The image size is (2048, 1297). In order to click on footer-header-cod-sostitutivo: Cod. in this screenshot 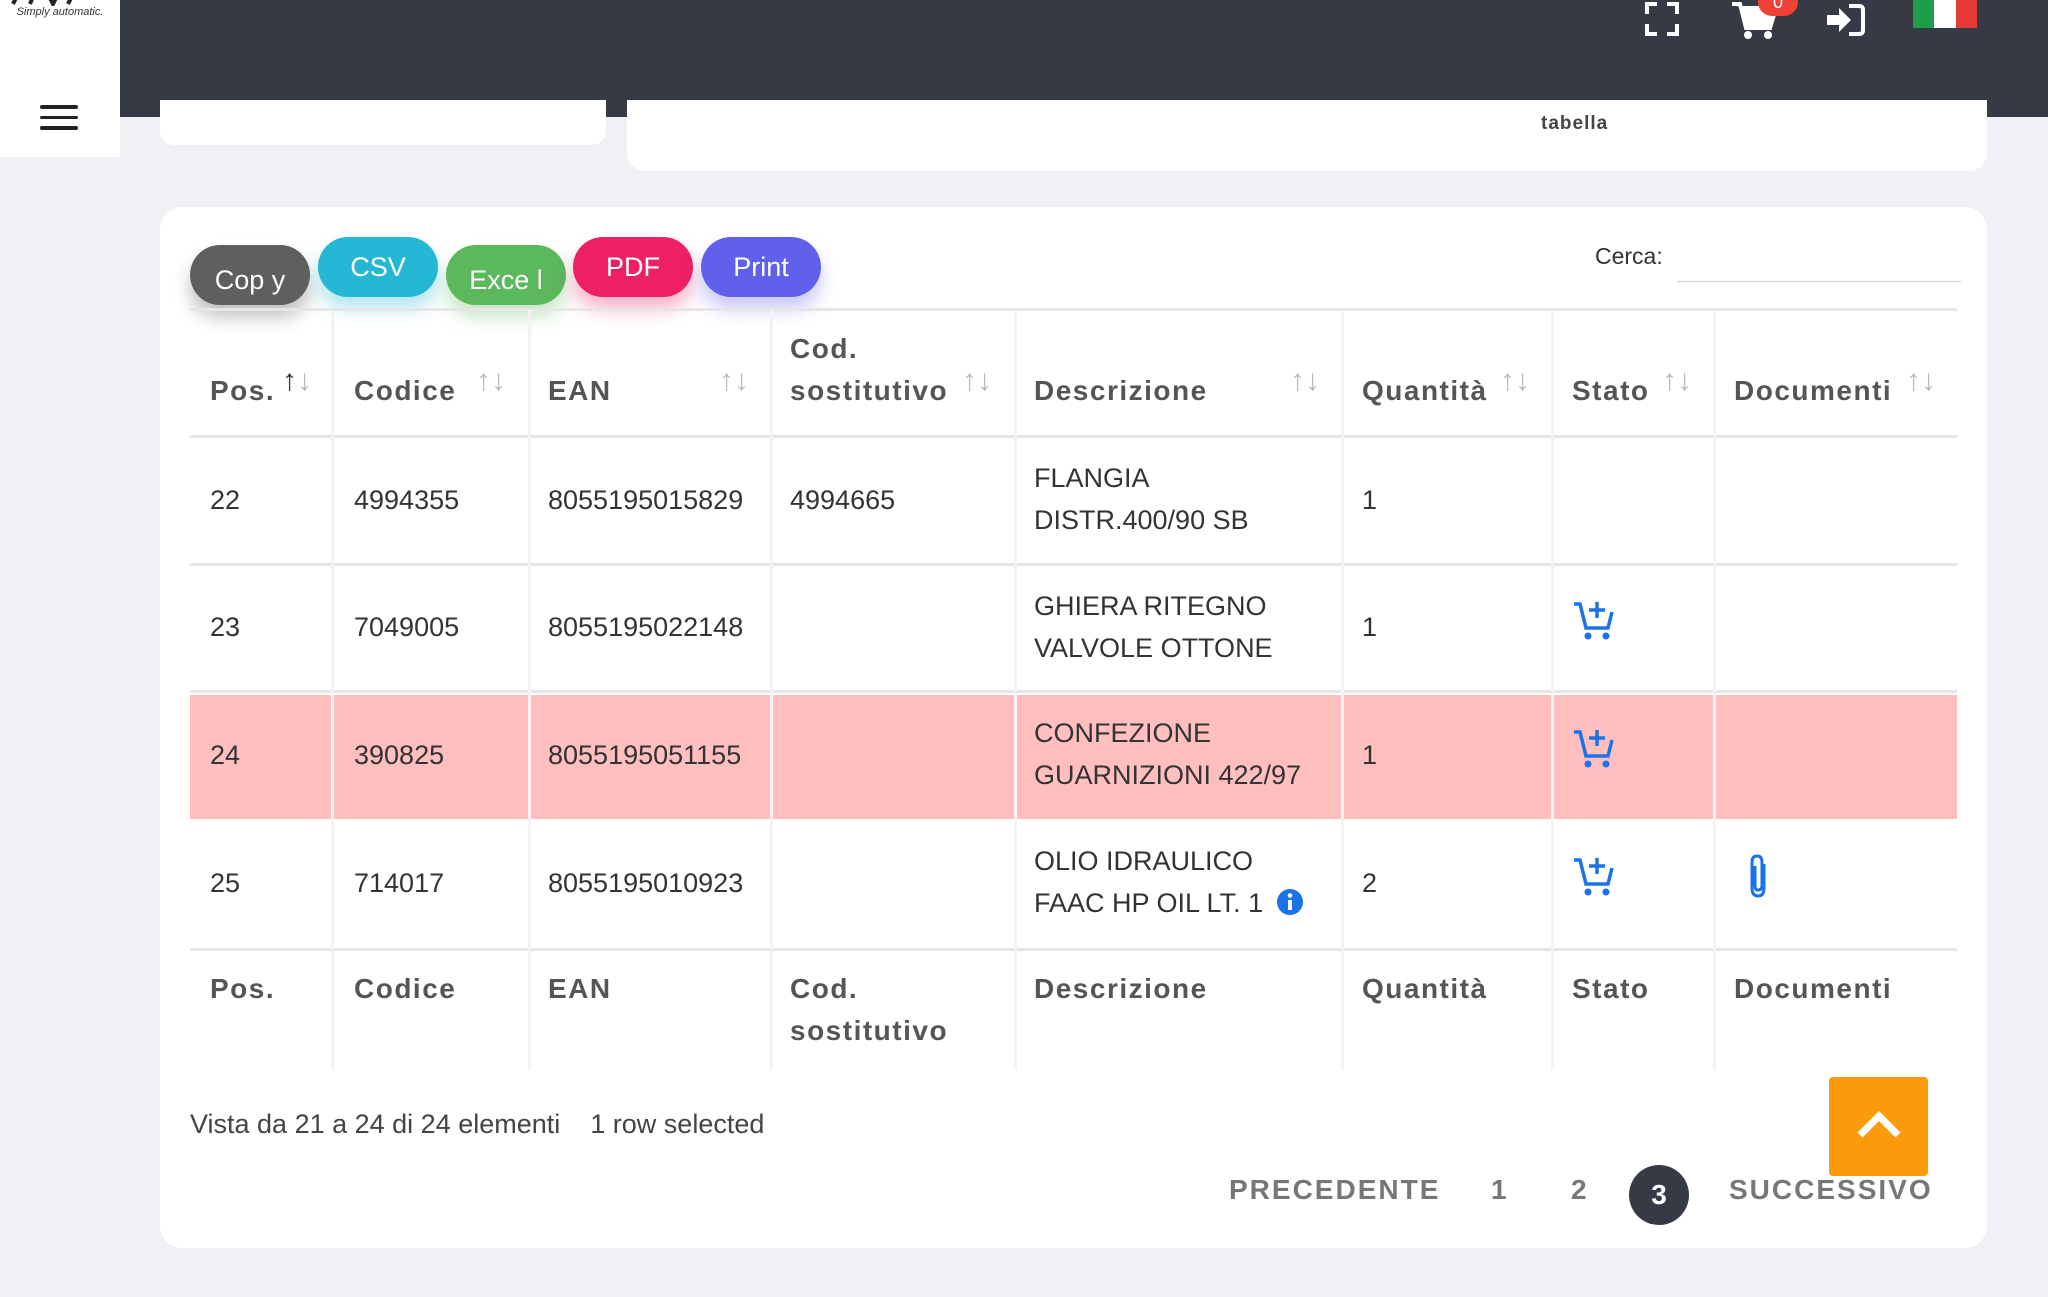, I will do `click(824, 988)`.